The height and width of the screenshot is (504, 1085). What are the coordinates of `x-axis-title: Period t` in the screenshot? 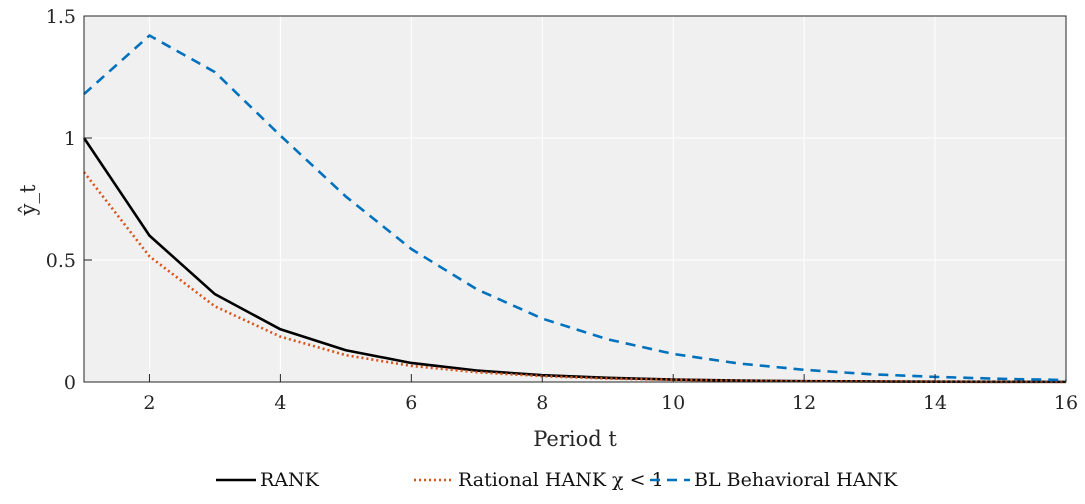 It's located at (575, 439).